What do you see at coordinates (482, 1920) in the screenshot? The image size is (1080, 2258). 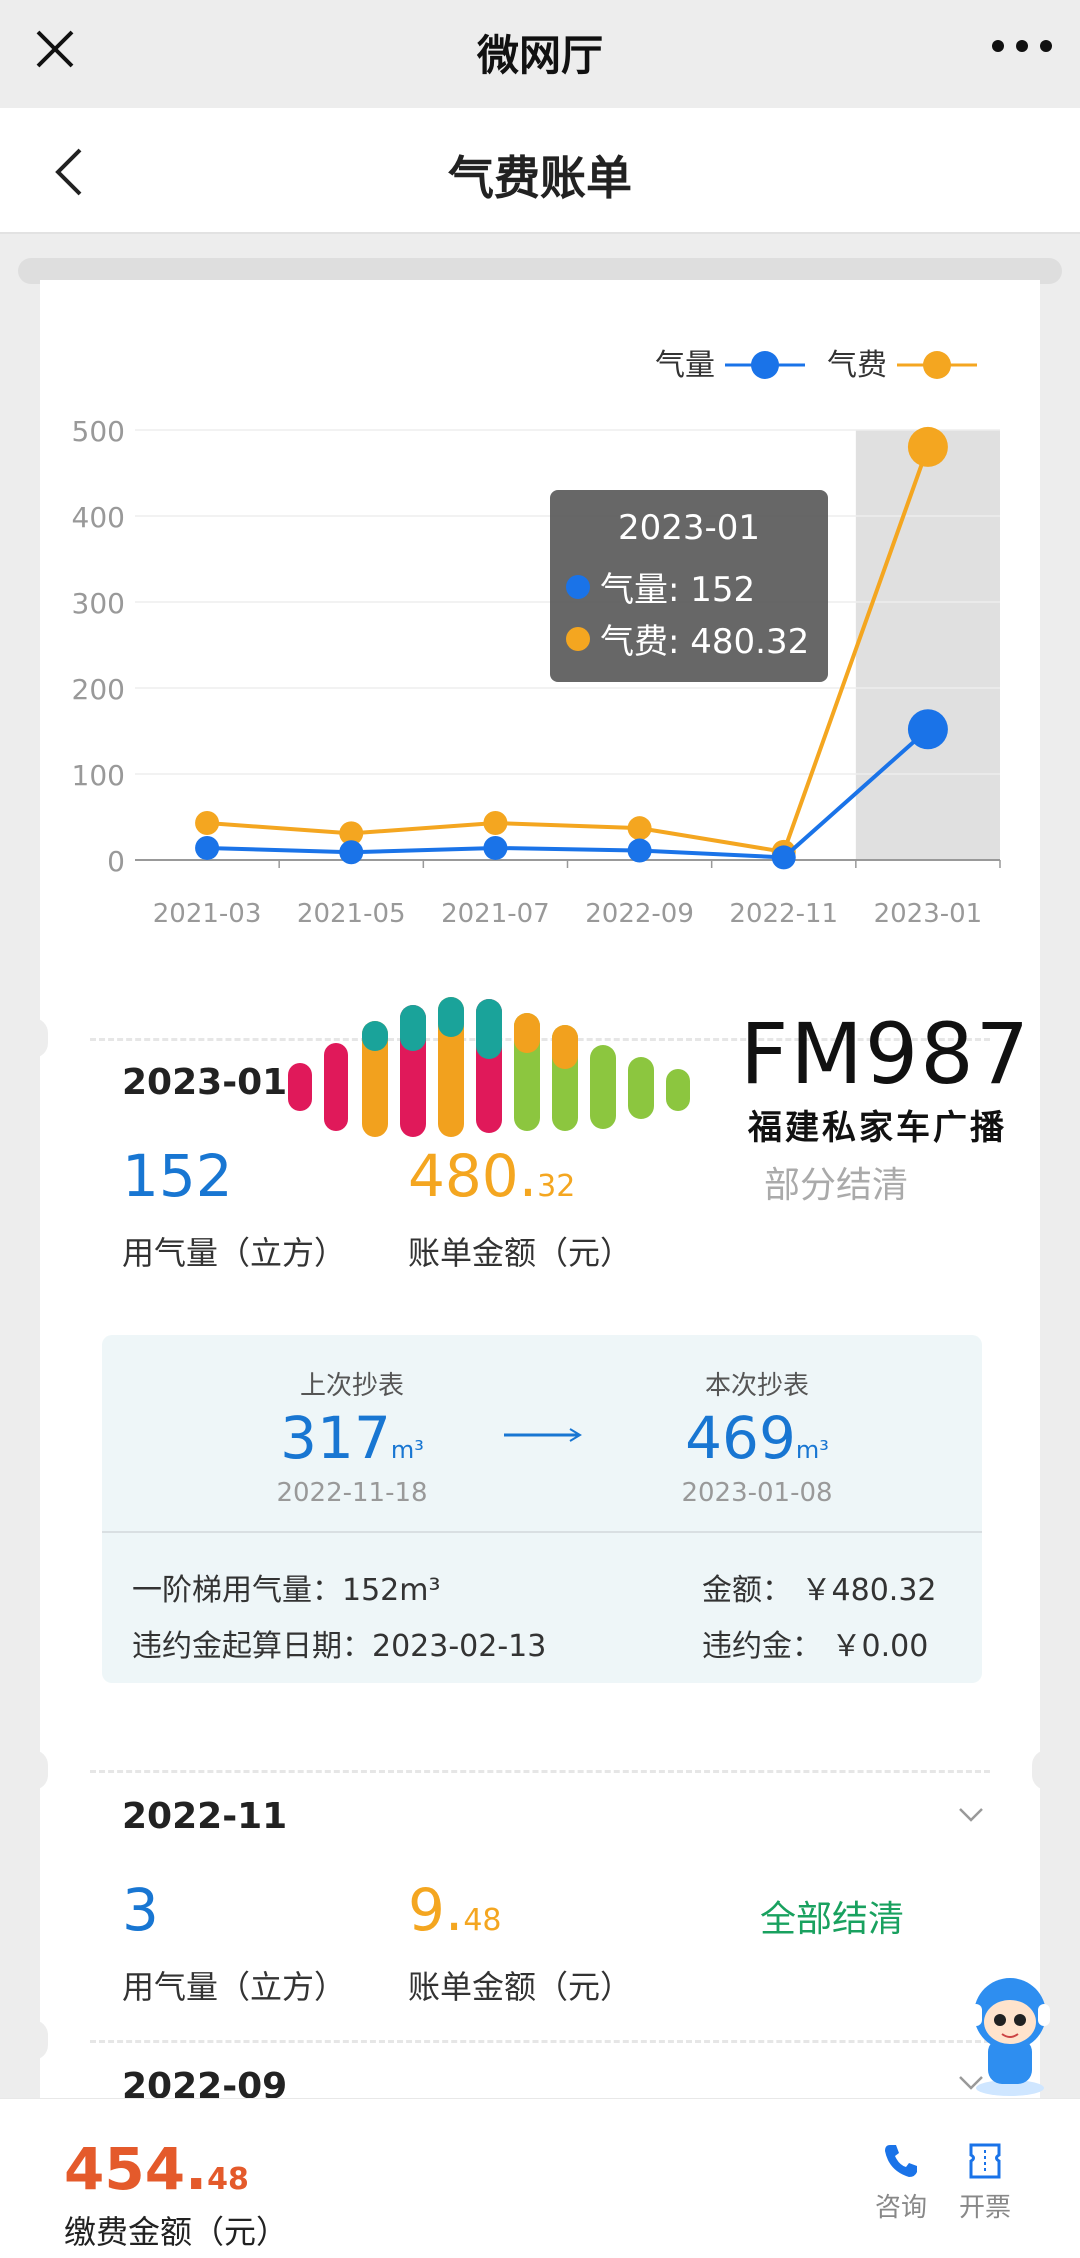 I see `bill-amount-dec: 48` at bounding box center [482, 1920].